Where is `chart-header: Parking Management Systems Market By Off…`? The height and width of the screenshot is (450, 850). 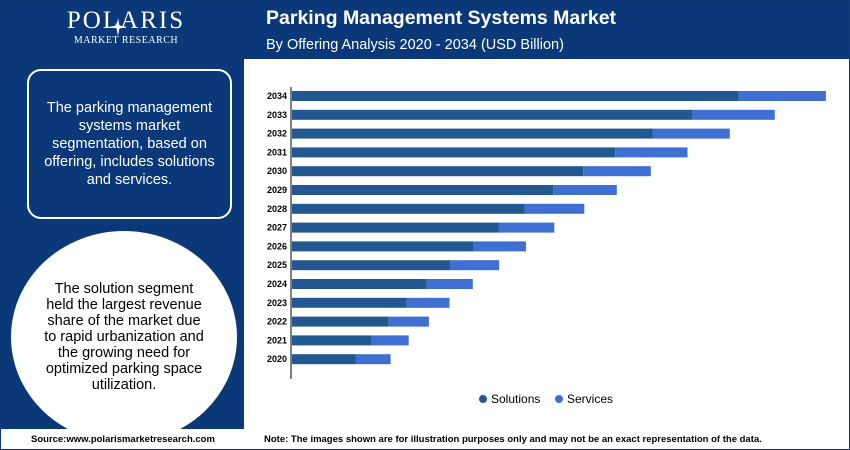 chart-header: Parking Management Systems Market By Off… is located at coordinates (546, 30).